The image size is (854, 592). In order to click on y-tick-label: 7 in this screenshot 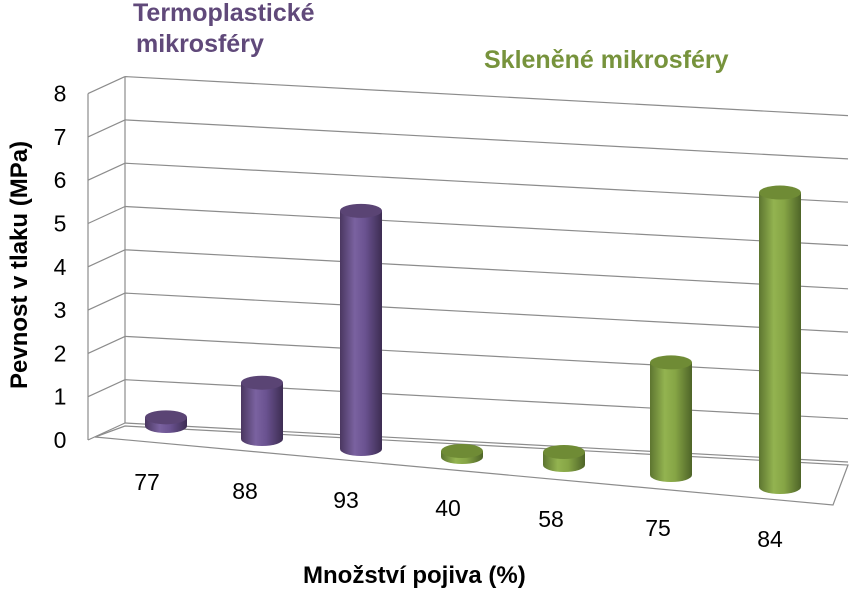, I will do `click(60, 137)`.